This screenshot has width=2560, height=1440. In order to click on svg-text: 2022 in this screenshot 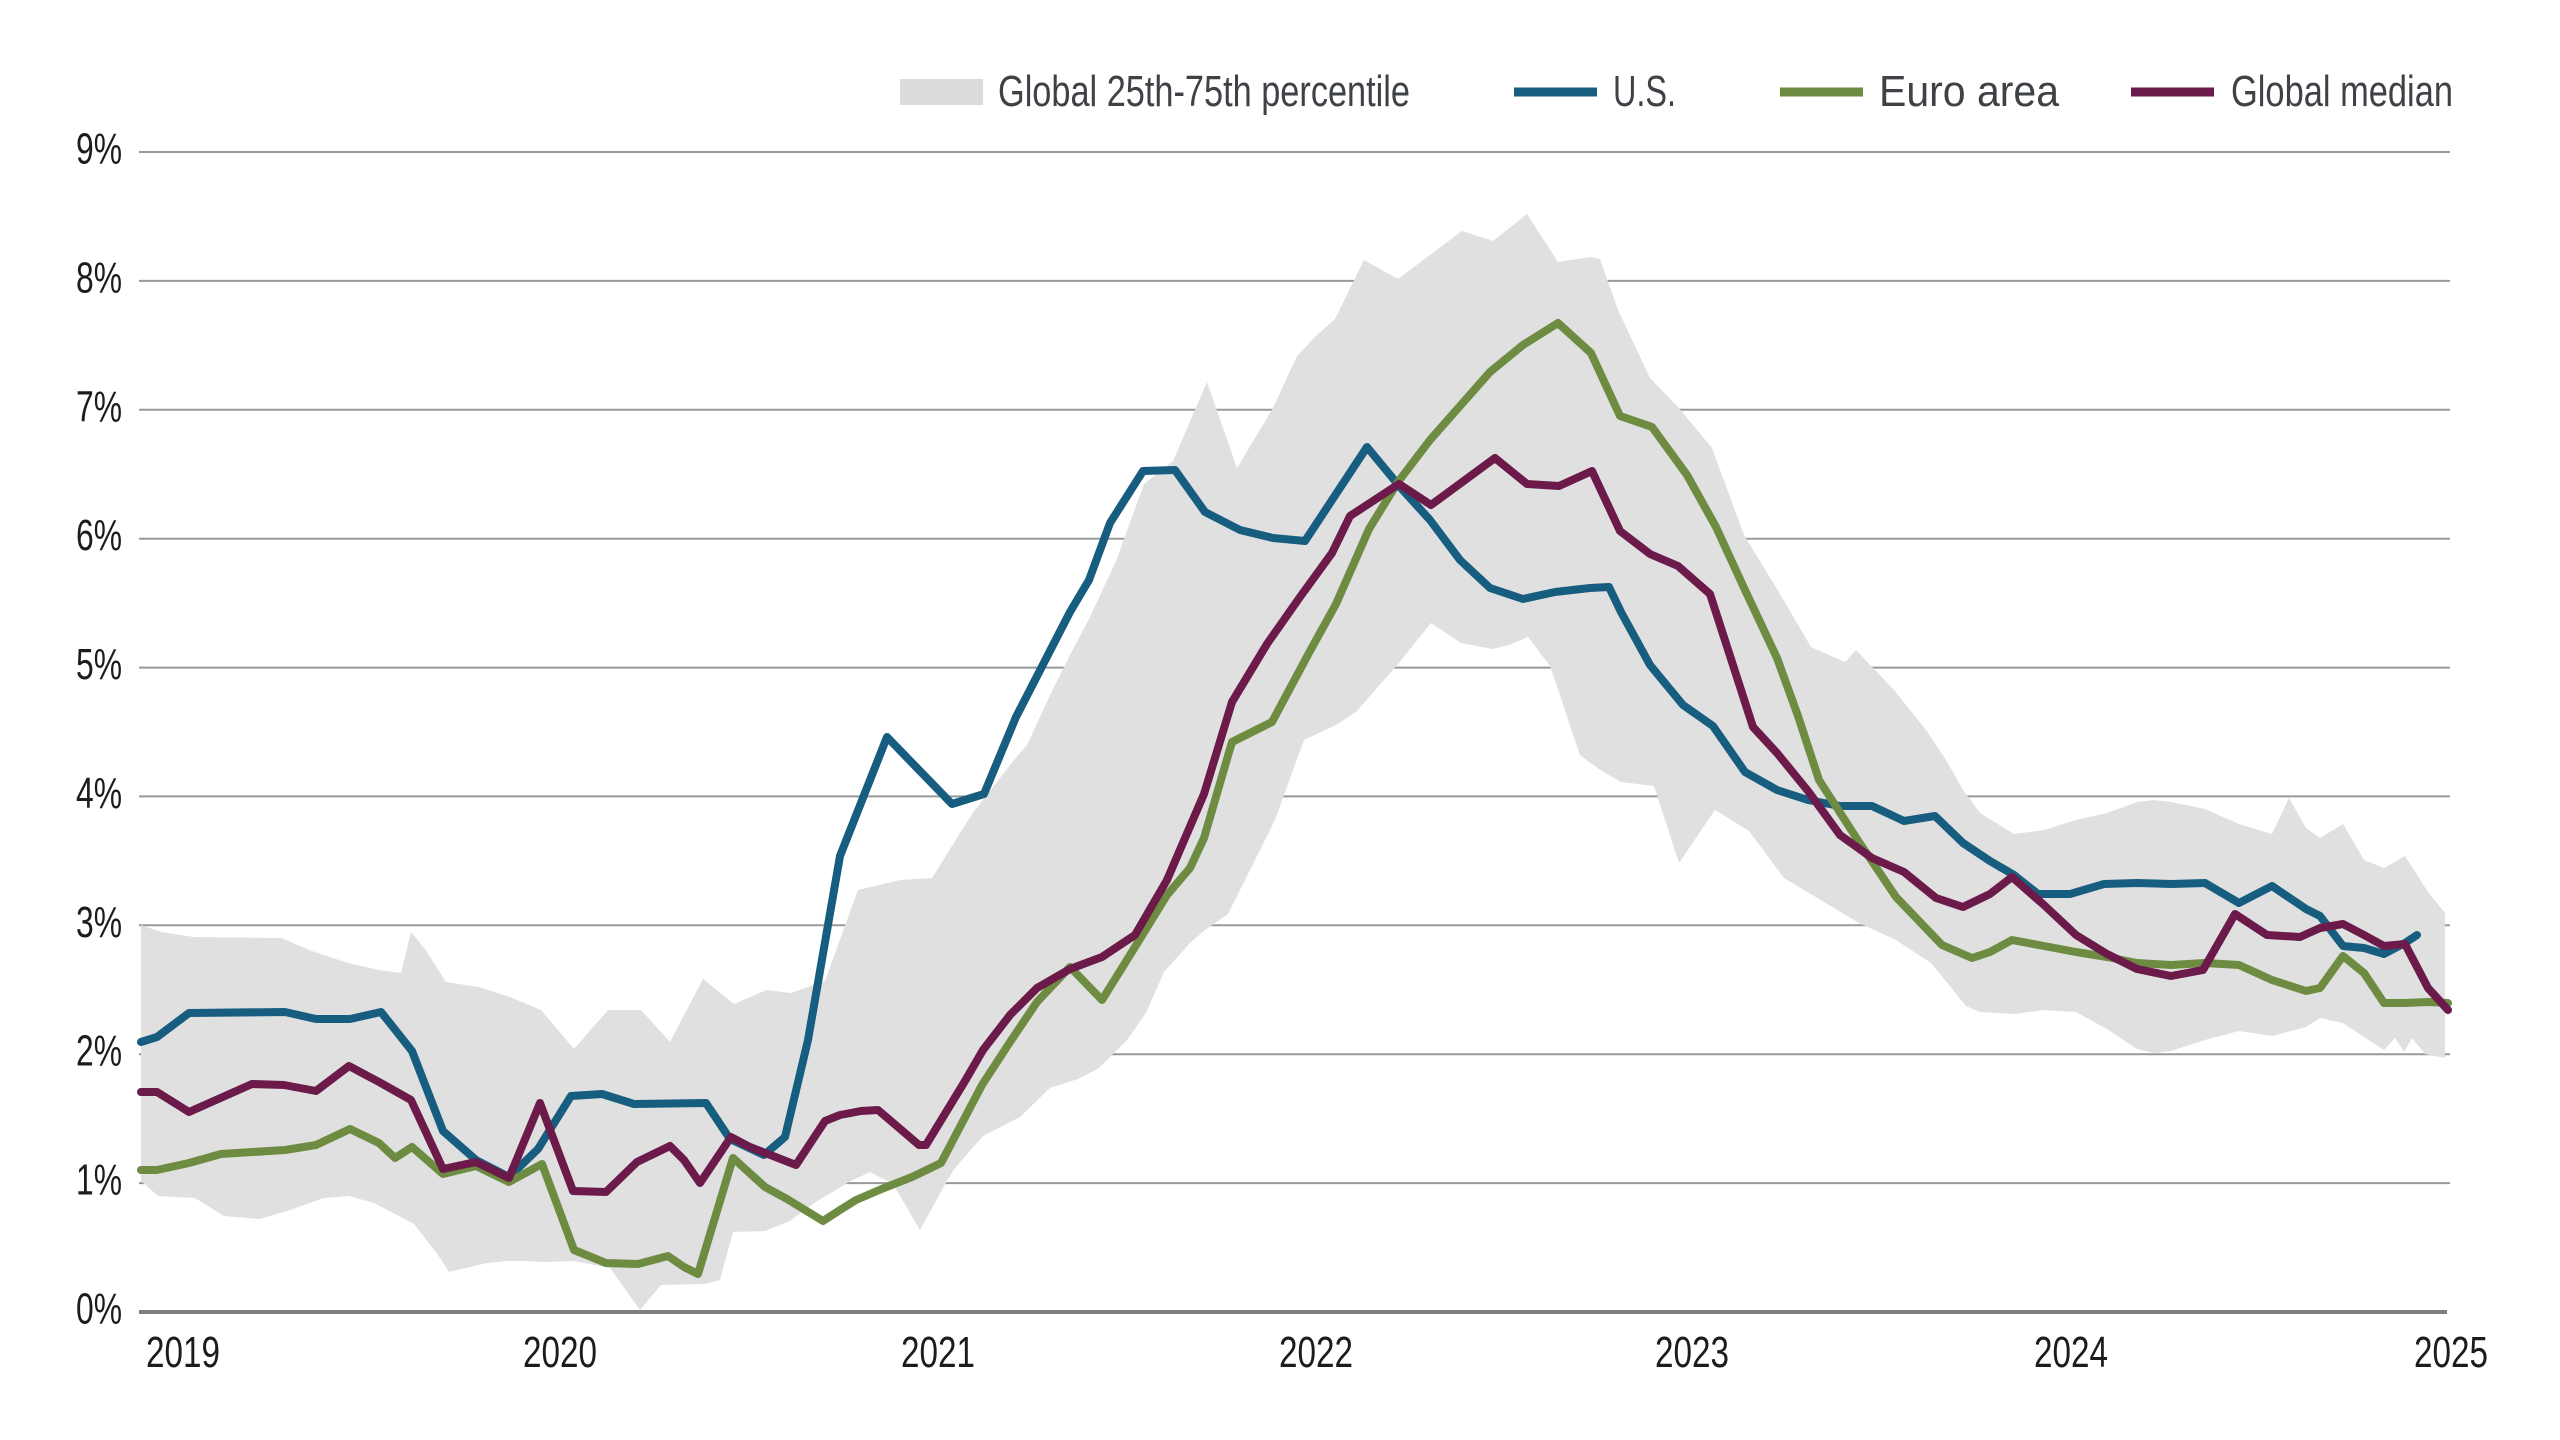, I will do `click(1316, 1352)`.